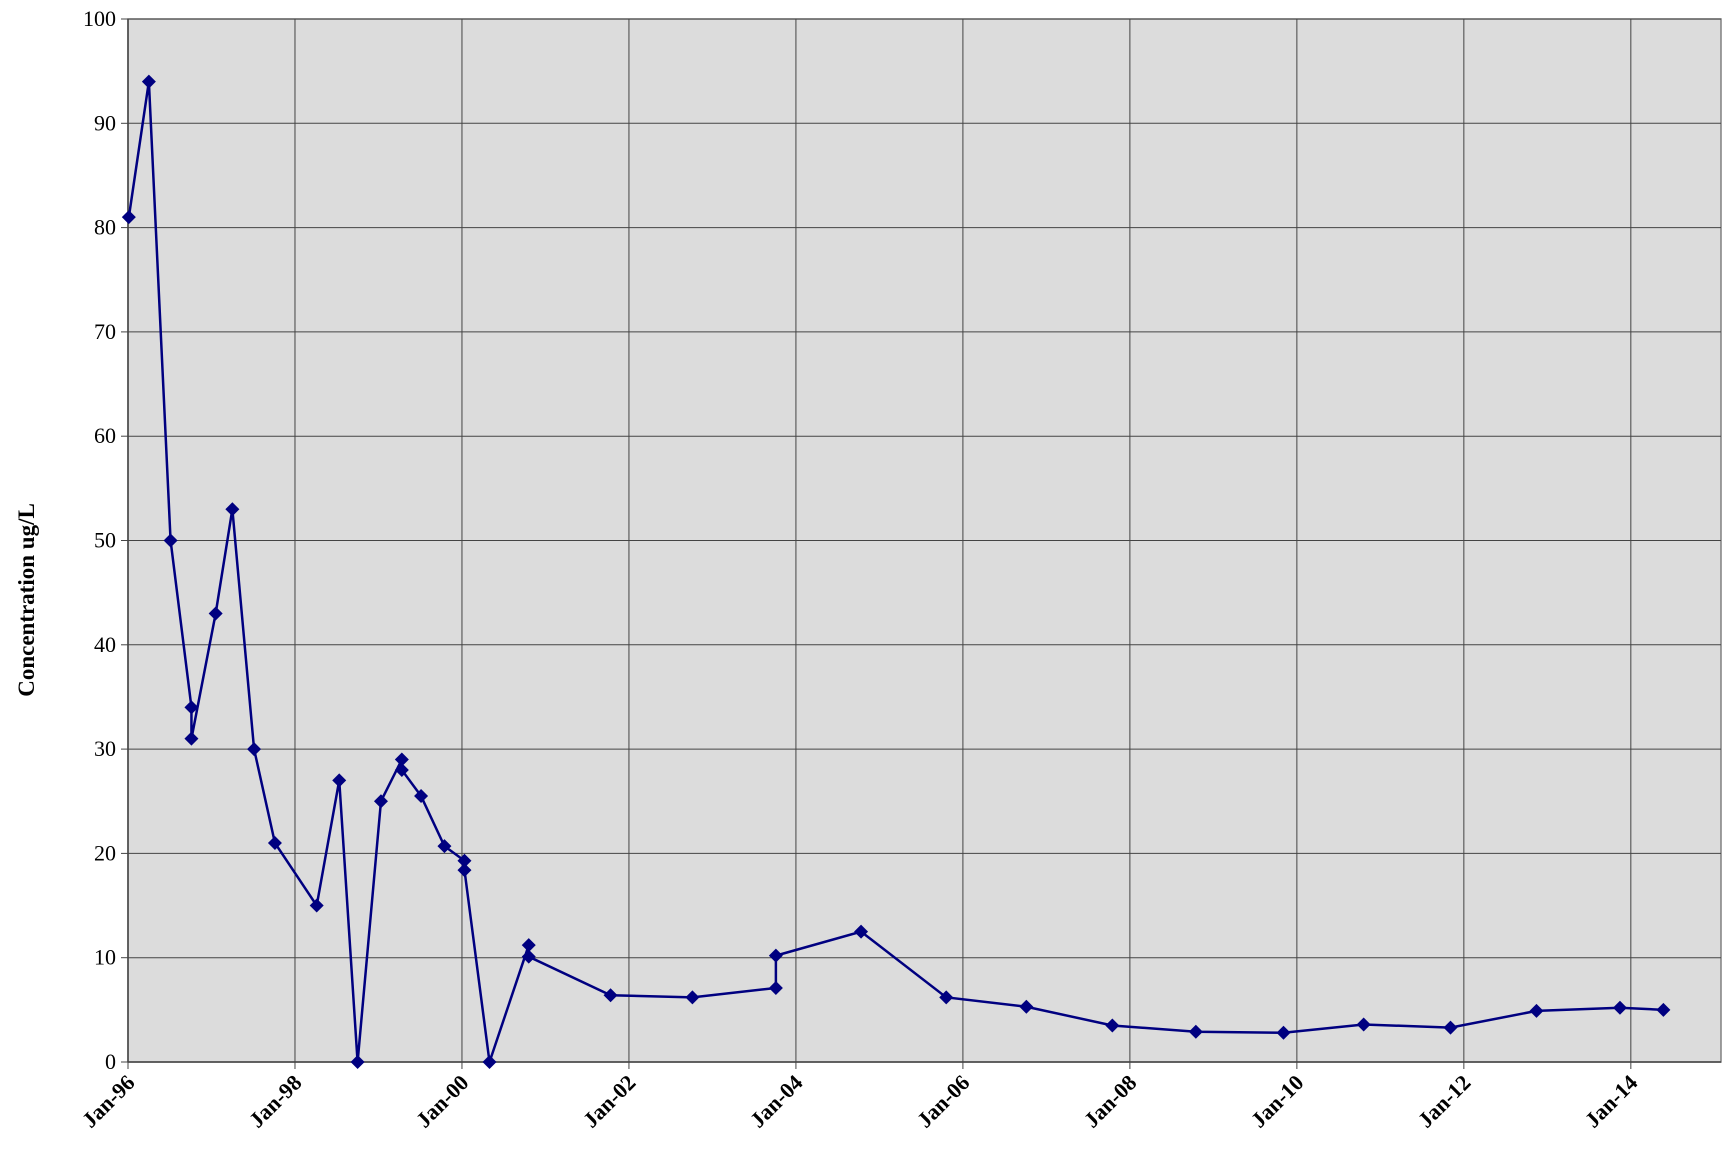 The image size is (1723, 1160). What do you see at coordinates (1444, 1101) in the screenshot?
I see `x-tick-label: Jan-12` at bounding box center [1444, 1101].